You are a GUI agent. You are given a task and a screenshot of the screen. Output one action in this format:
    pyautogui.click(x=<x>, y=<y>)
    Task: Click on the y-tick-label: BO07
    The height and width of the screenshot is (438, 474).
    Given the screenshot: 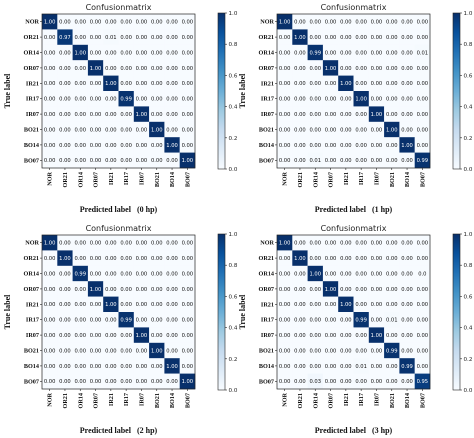 What is the action you would take?
    pyautogui.click(x=31, y=381)
    